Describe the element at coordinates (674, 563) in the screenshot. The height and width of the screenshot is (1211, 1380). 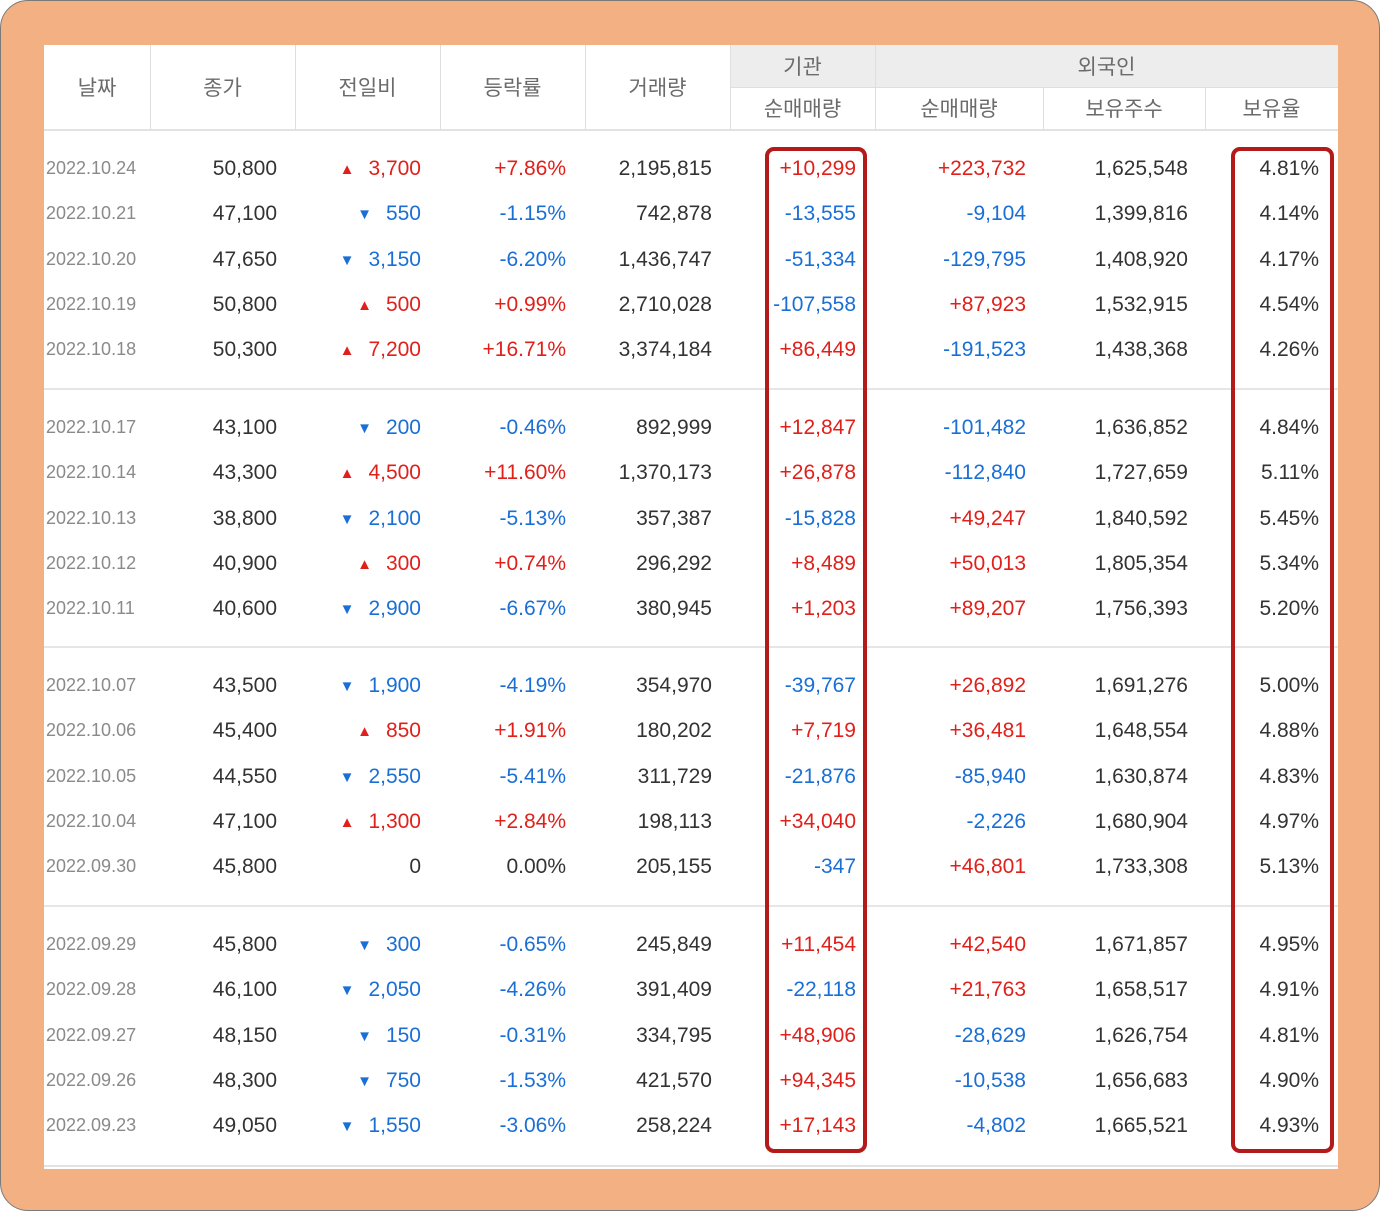
I see `cell-volume: 296,292` at that location.